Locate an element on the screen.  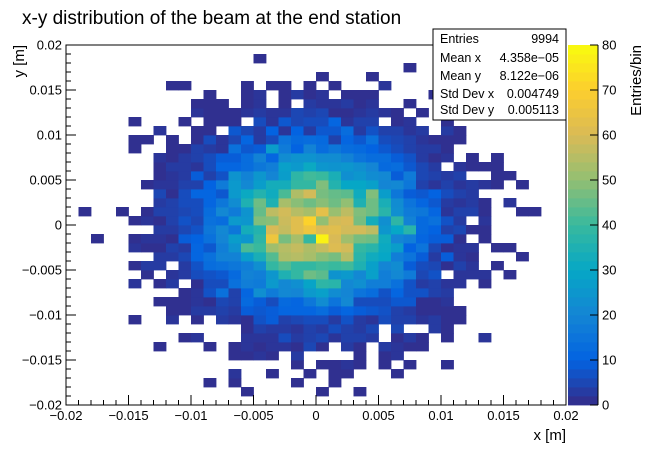
y-tick-label: 0 is located at coordinates (58, 225).